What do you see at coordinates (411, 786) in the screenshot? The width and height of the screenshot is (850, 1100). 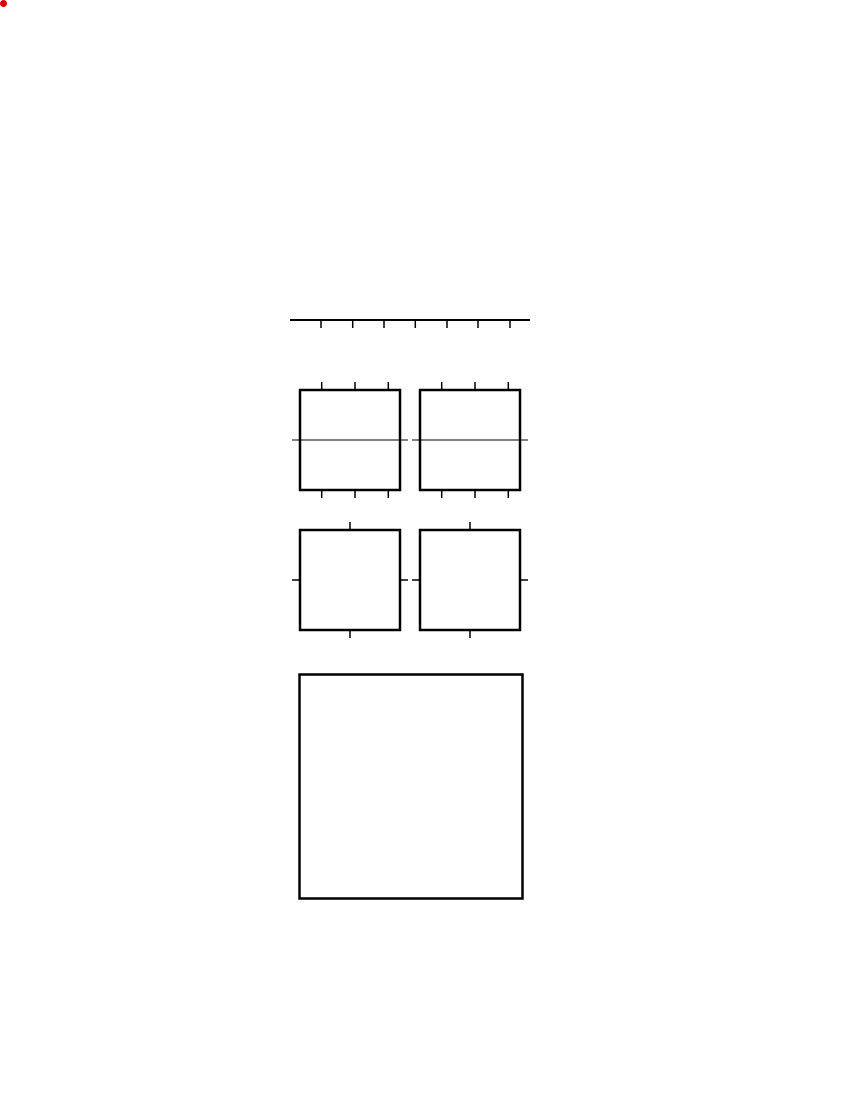 I see `misfit-contour-canvas` at bounding box center [411, 786].